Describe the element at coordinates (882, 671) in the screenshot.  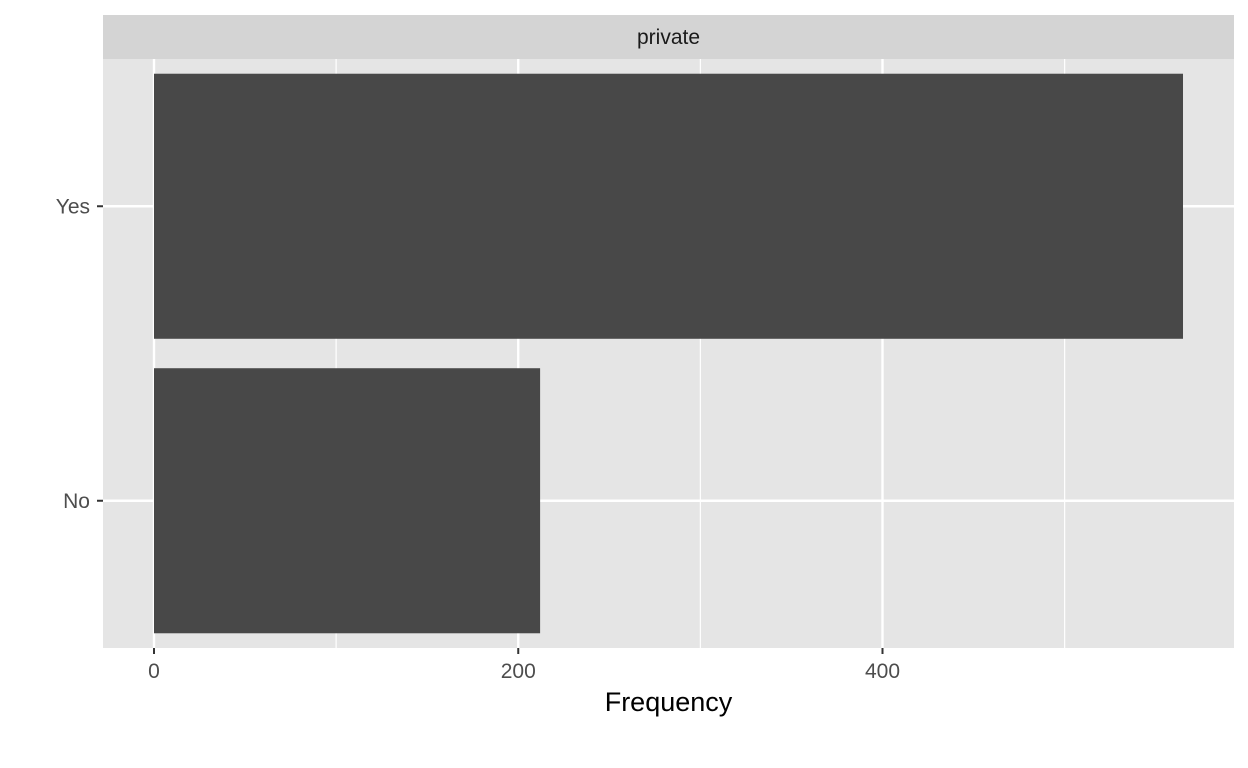
I see `x-tick-label: 400` at that location.